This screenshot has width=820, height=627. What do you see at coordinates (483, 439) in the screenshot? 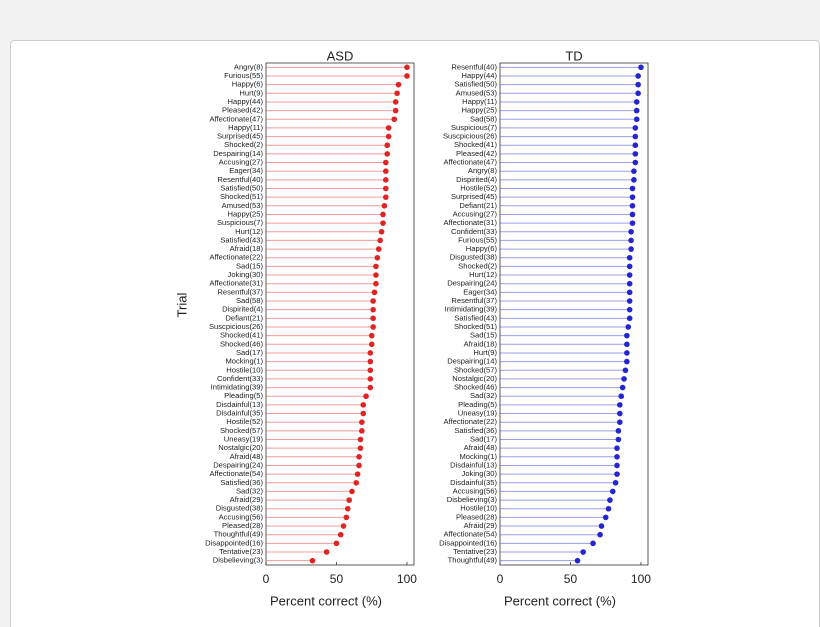
I see `y-tick-label: Sad(17)` at bounding box center [483, 439].